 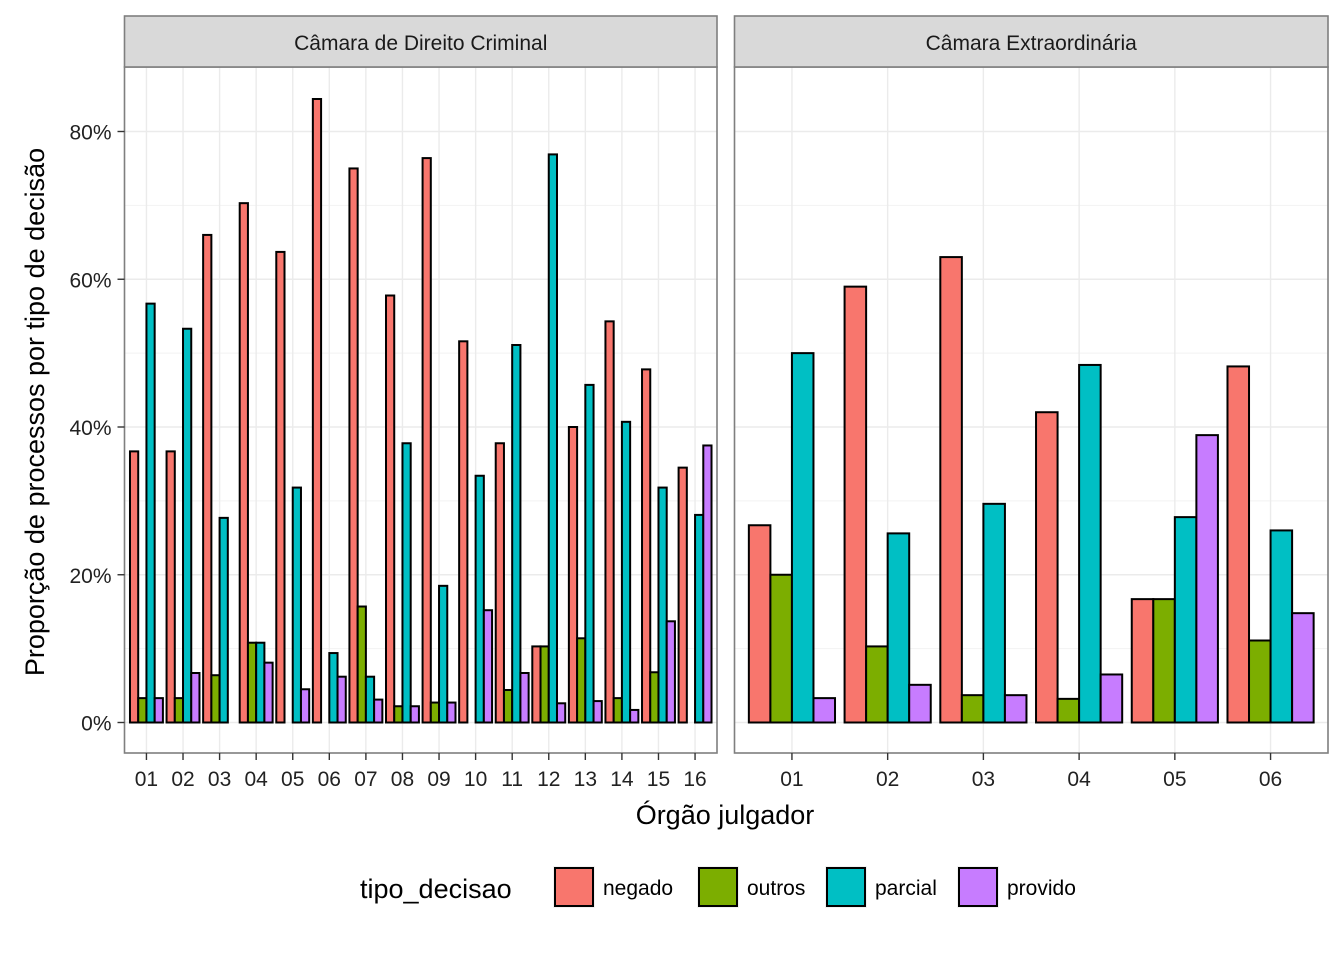 What do you see at coordinates (146, 779) in the screenshot?
I see `x-tick-label: 01` at bounding box center [146, 779].